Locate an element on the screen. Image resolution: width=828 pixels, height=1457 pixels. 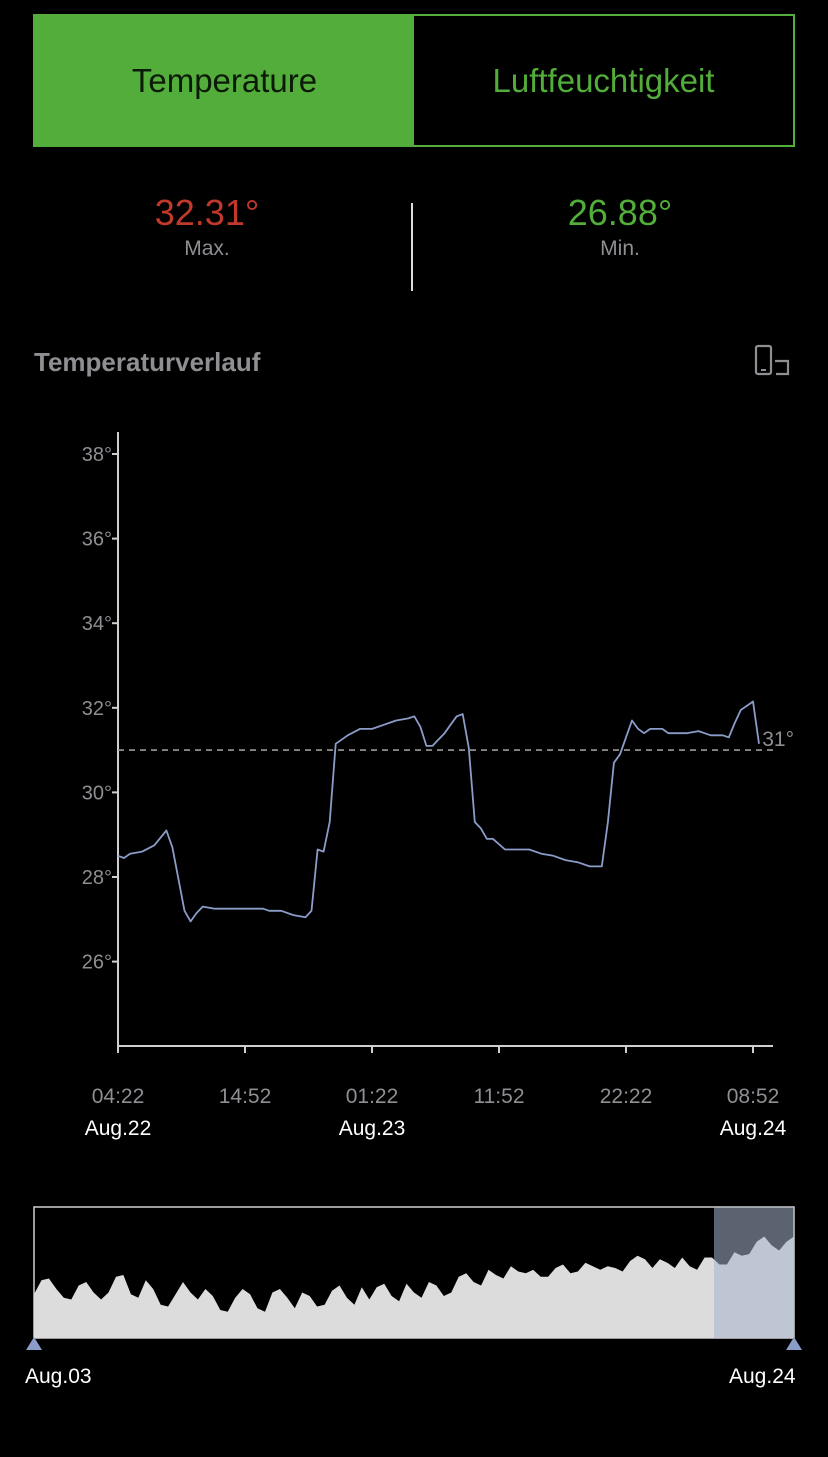
brush-end-handle is located at coordinates (794, 1343).